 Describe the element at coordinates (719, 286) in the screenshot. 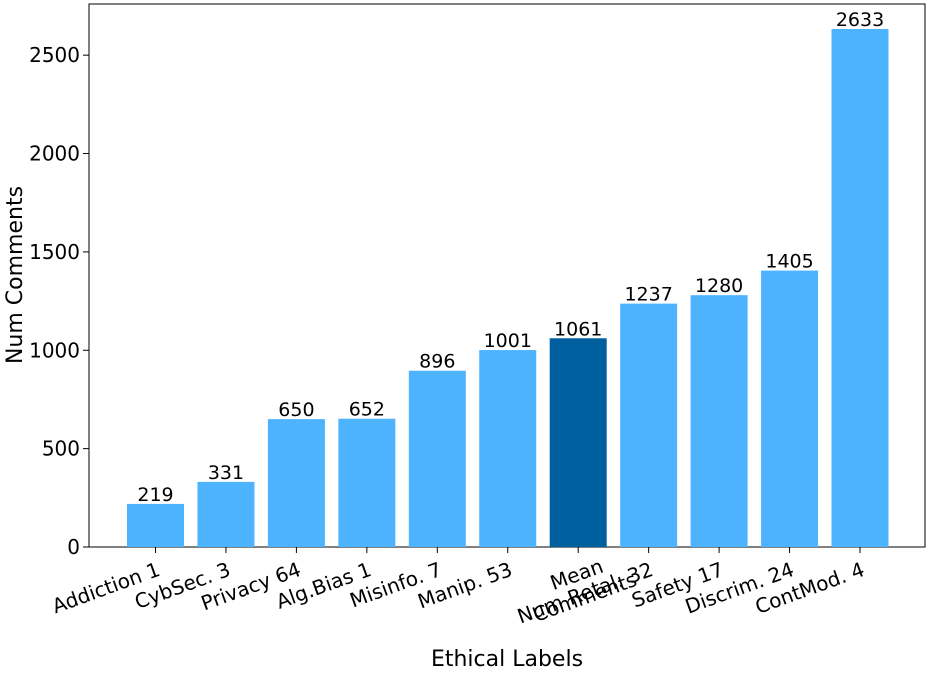

I see `bar-value-label: 1280` at that location.